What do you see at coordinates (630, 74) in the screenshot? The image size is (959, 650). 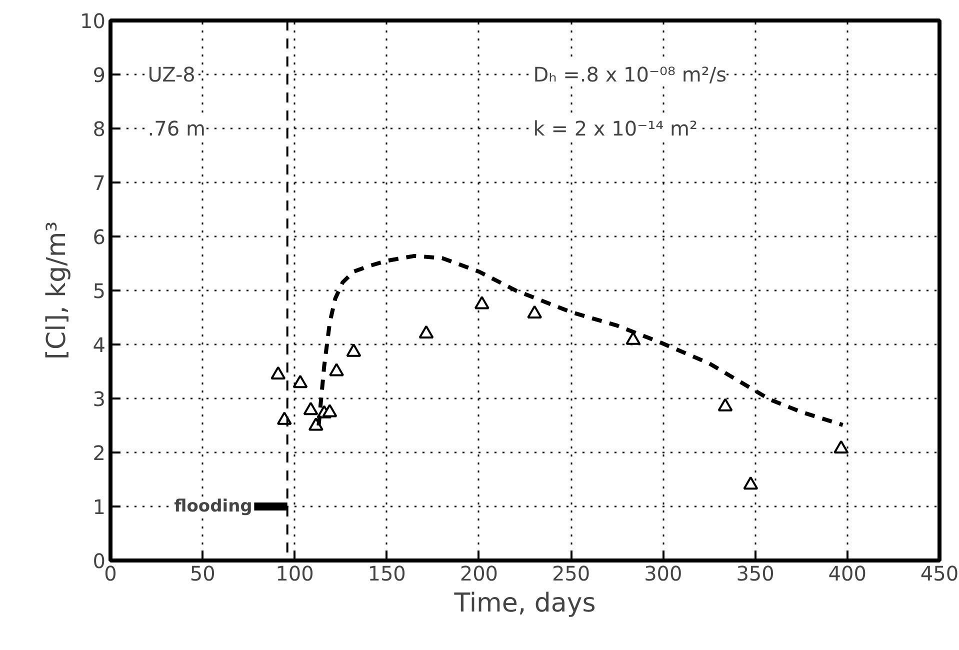 I see `annotation: Dₕ =.8 x 10⁻⁰⁸ m²/s` at bounding box center [630, 74].